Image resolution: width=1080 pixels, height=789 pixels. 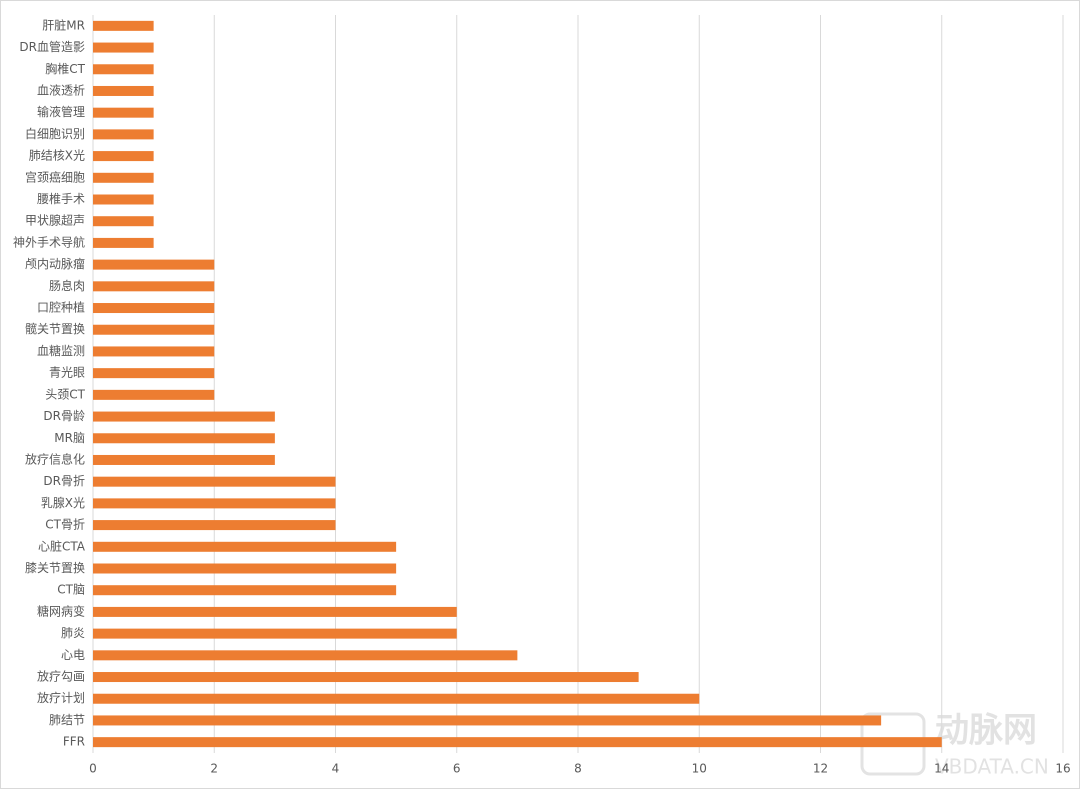 What do you see at coordinates (64, 416) in the screenshot?
I see `y-tick-label: DR骨龄` at bounding box center [64, 416].